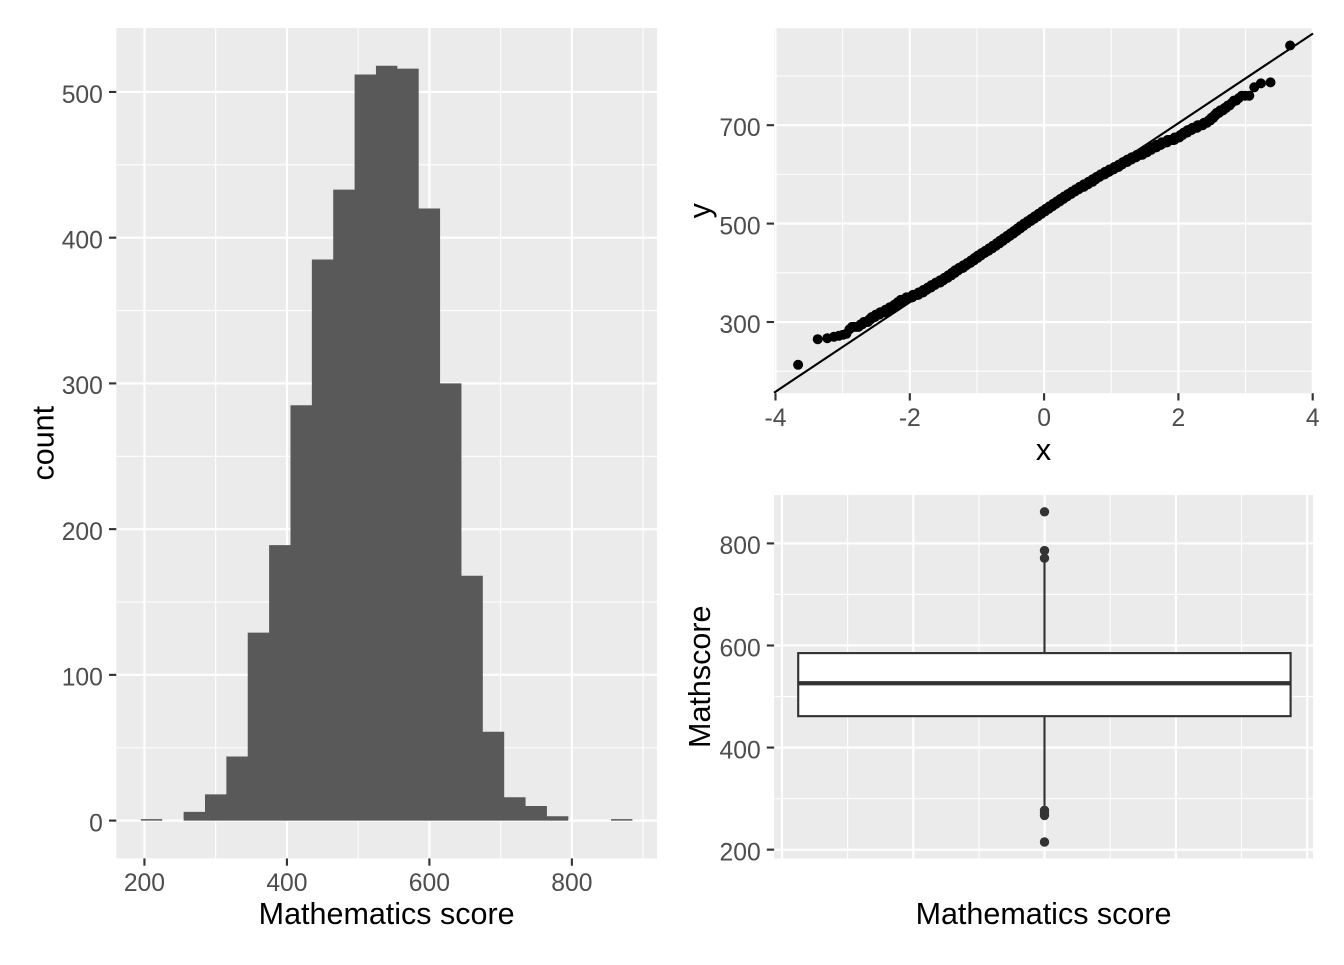 The height and width of the screenshot is (965, 1344). Describe the element at coordinates (776, 418) in the screenshot. I see `svg-text: -4` at that location.